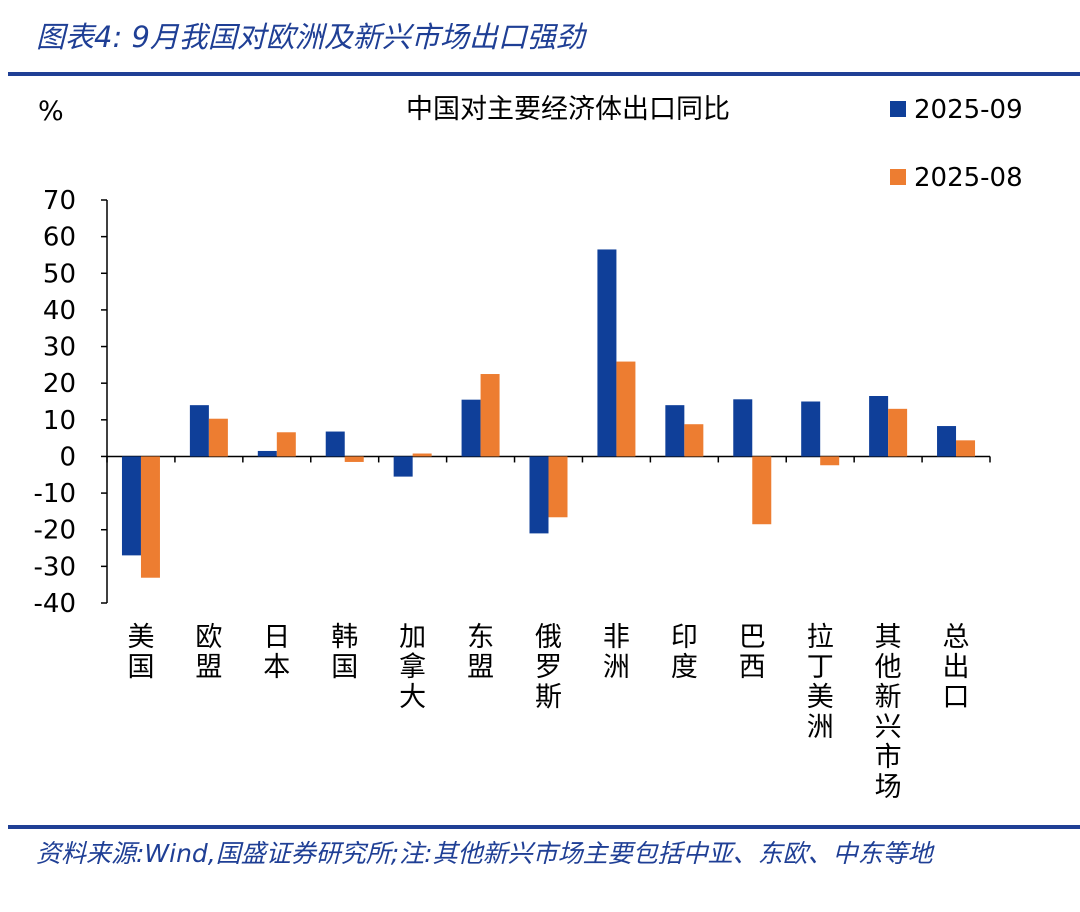 The width and height of the screenshot is (1080, 912). What do you see at coordinates (544, 74) in the screenshot?
I see `header-rule` at bounding box center [544, 74].